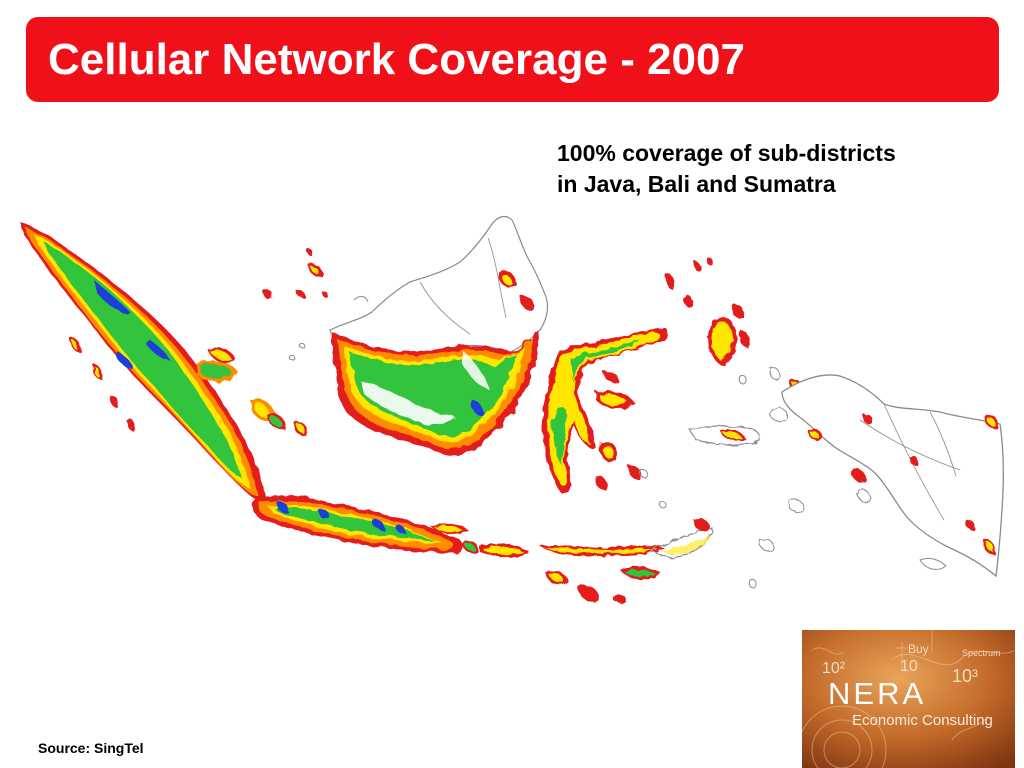  I want to click on nera-logo-artwork, so click(908, 699).